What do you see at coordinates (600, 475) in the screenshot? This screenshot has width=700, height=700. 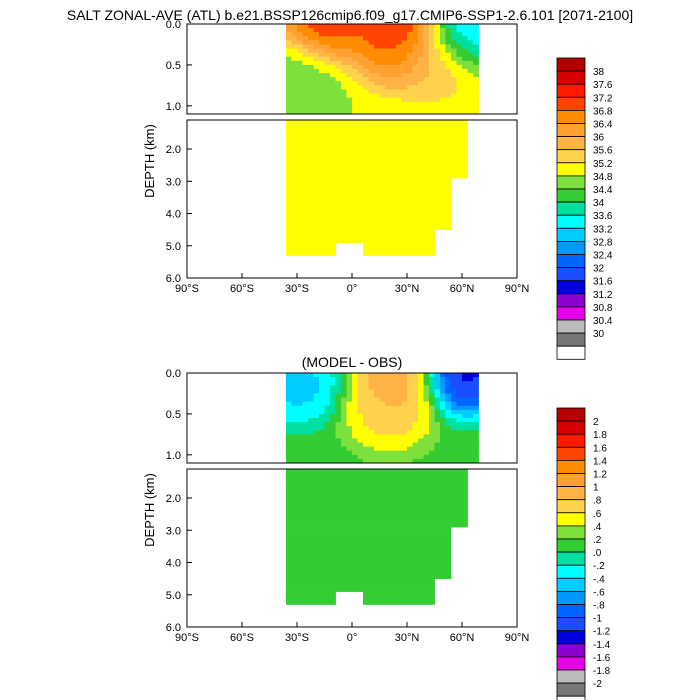 I see `colorbar-label: 1.2` at bounding box center [600, 475].